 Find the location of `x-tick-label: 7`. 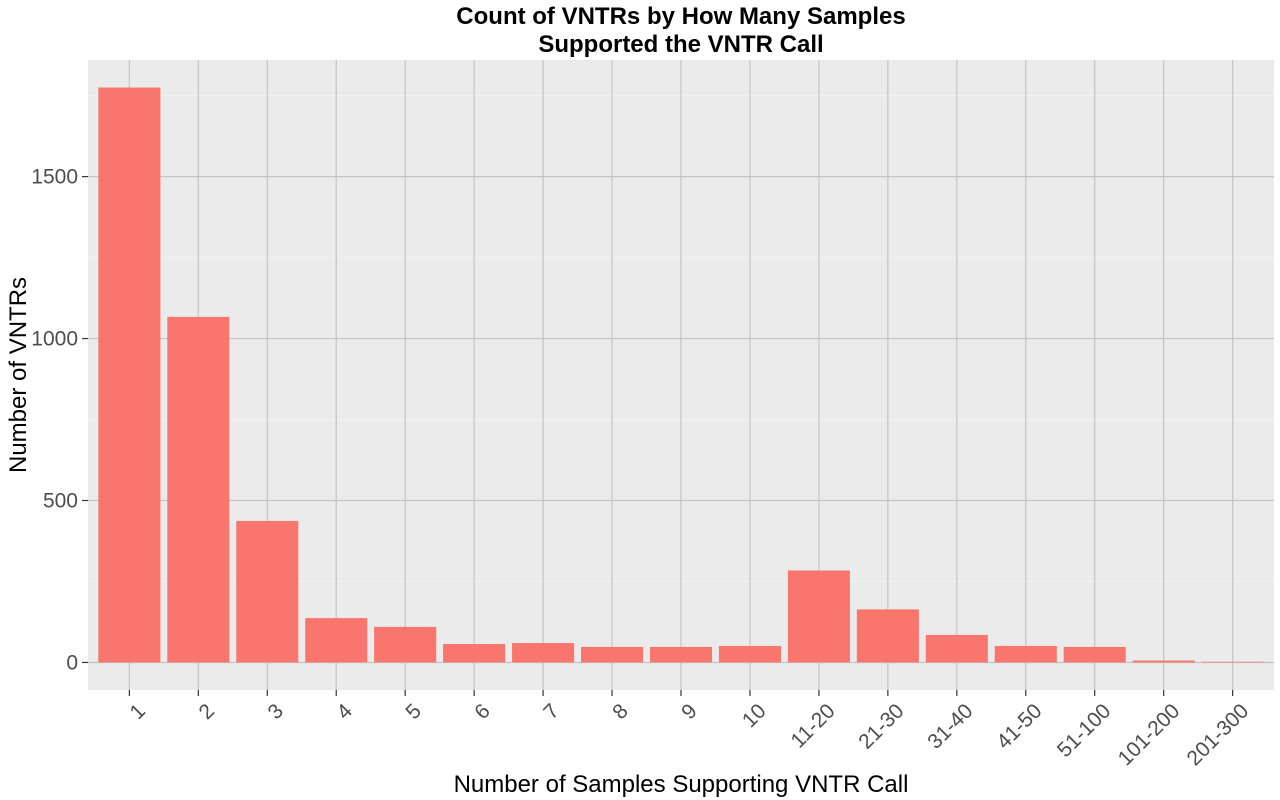

x-tick-label: 7 is located at coordinates (551, 711).